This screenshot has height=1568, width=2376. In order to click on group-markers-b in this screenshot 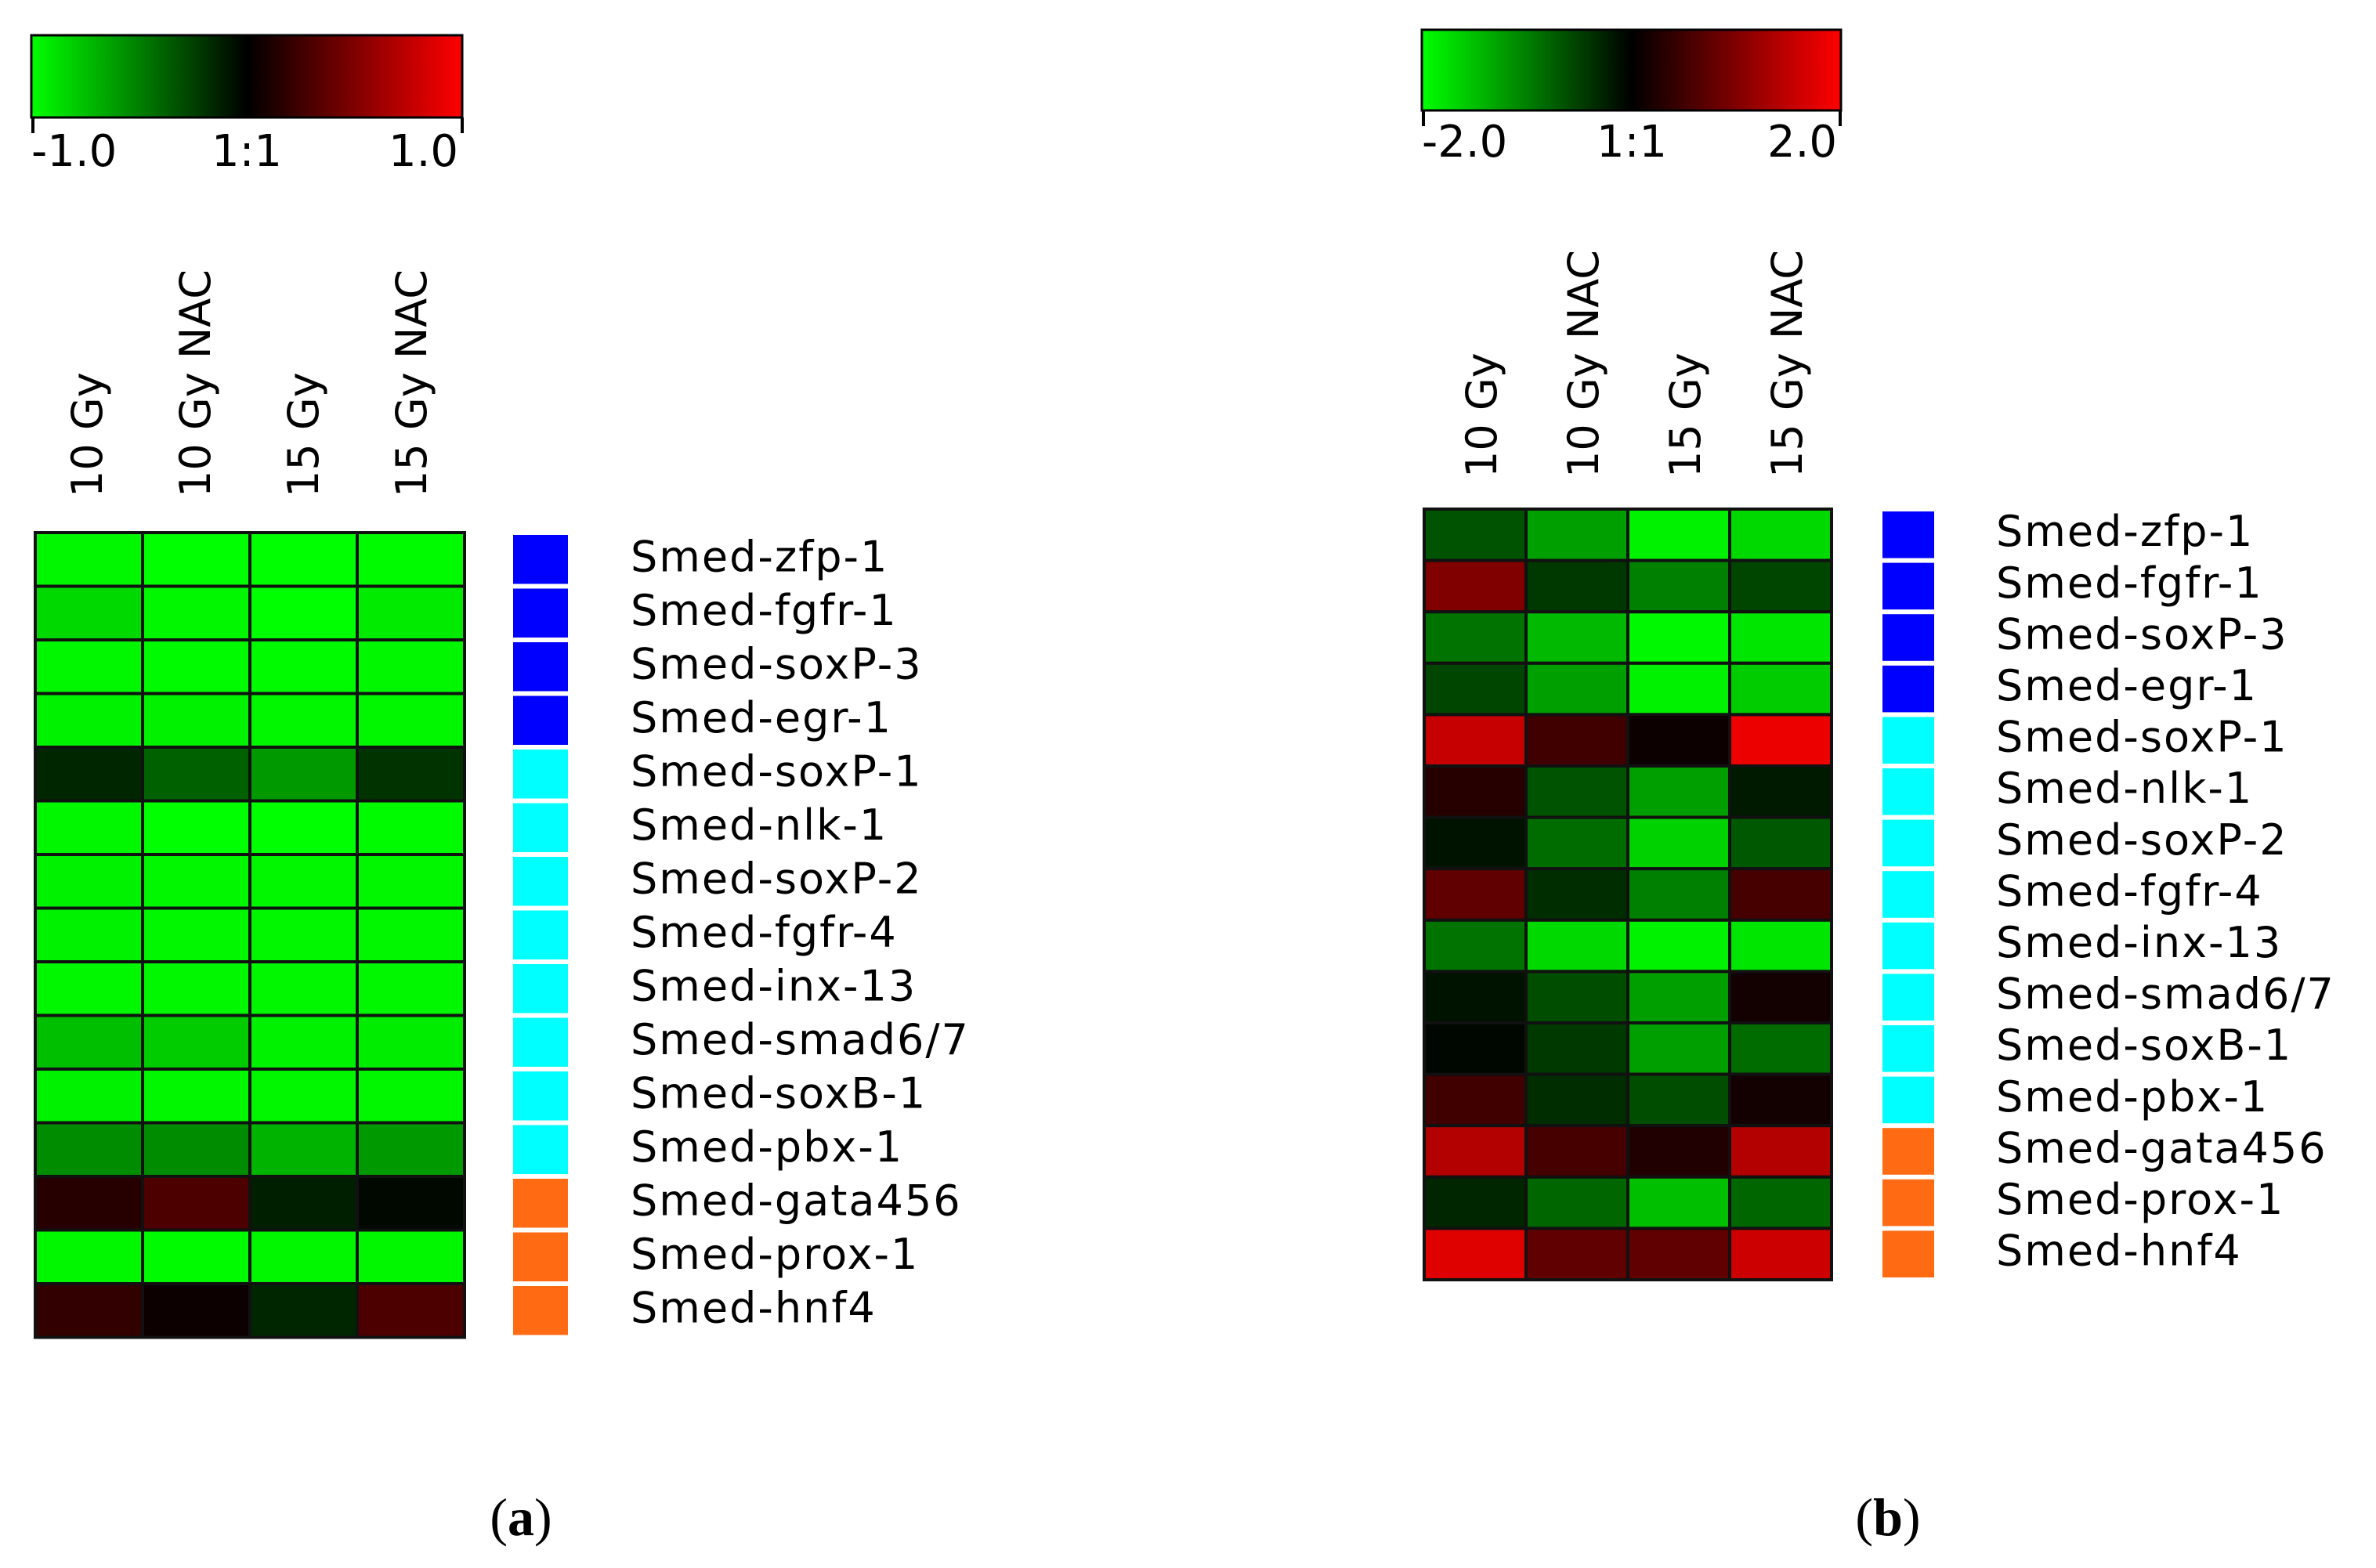, I will do `click(1908, 894)`.